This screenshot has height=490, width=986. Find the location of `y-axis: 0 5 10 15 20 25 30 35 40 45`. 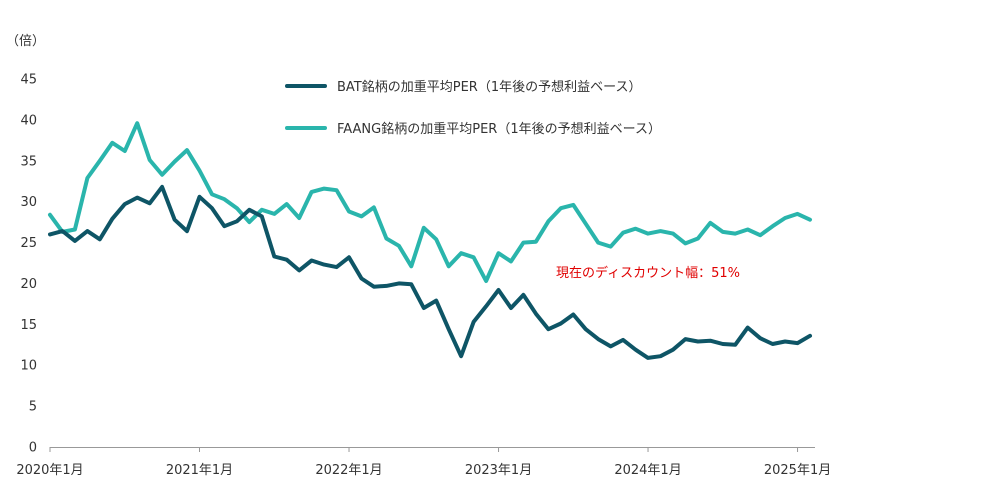

y-axis: 0 5 10 15 20 25 30 35 40 45 is located at coordinates (28, 264).